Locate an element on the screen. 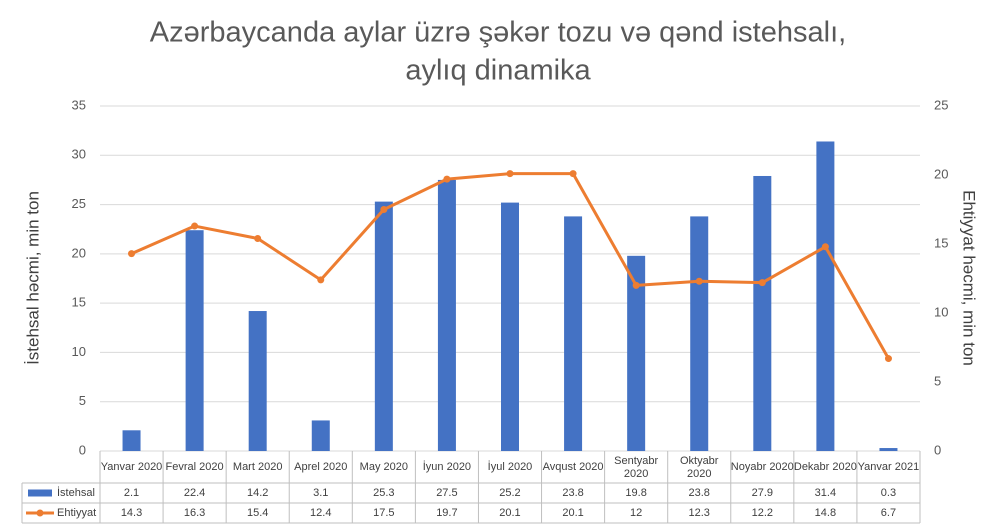 The width and height of the screenshot is (997, 529). table-value: 12 is located at coordinates (636, 512).